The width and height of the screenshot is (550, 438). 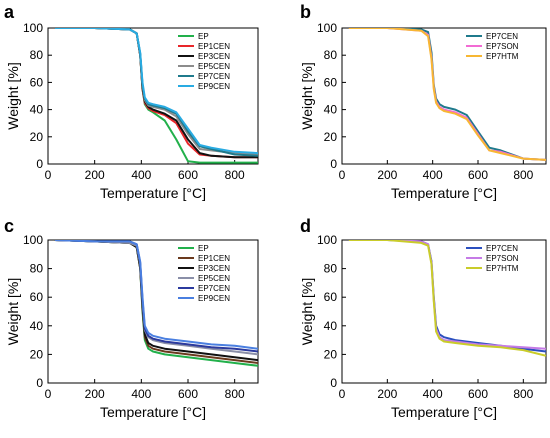 I want to click on panel-letter: a, so click(x=9, y=12).